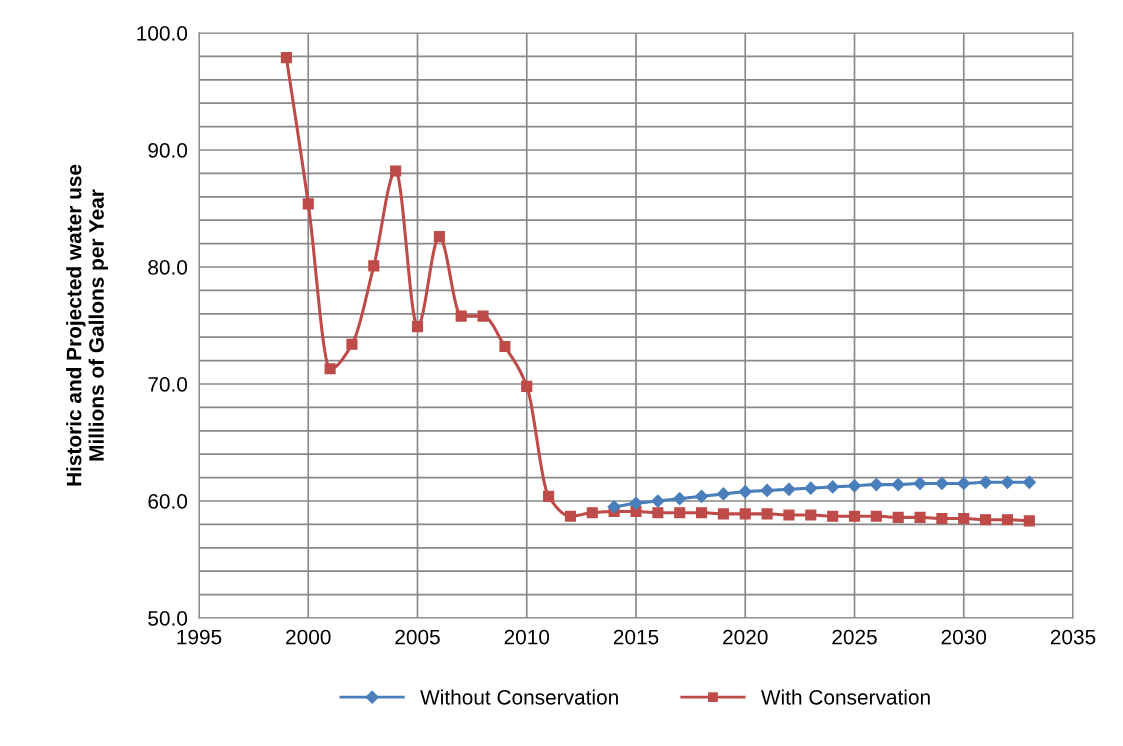  Describe the element at coordinates (854, 637) in the screenshot. I see `x-tick-label: 2025` at that location.